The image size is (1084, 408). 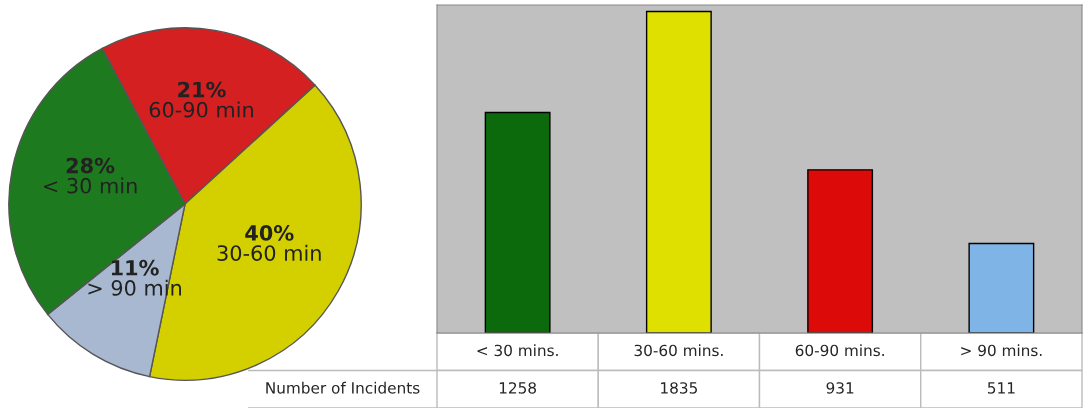 I want to click on data-label: 1835, so click(x=679, y=388).